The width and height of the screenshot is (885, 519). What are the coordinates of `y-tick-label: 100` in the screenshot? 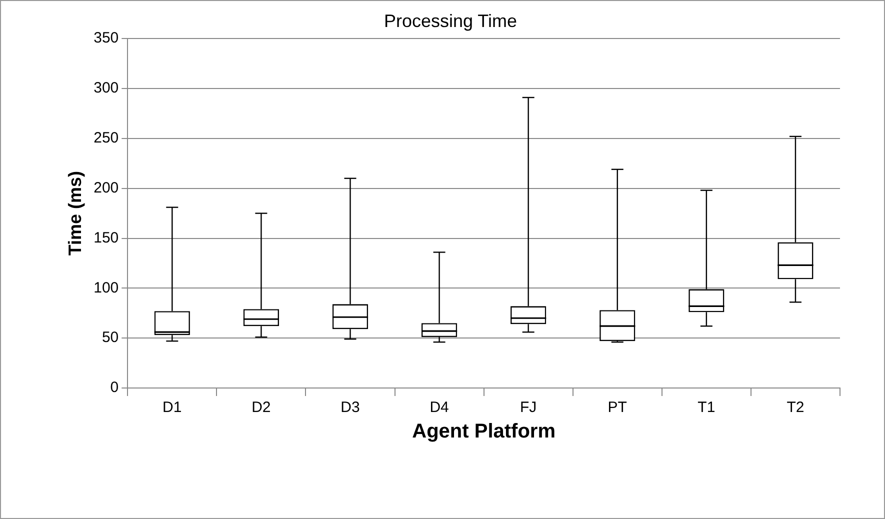 It's located at (106, 287).